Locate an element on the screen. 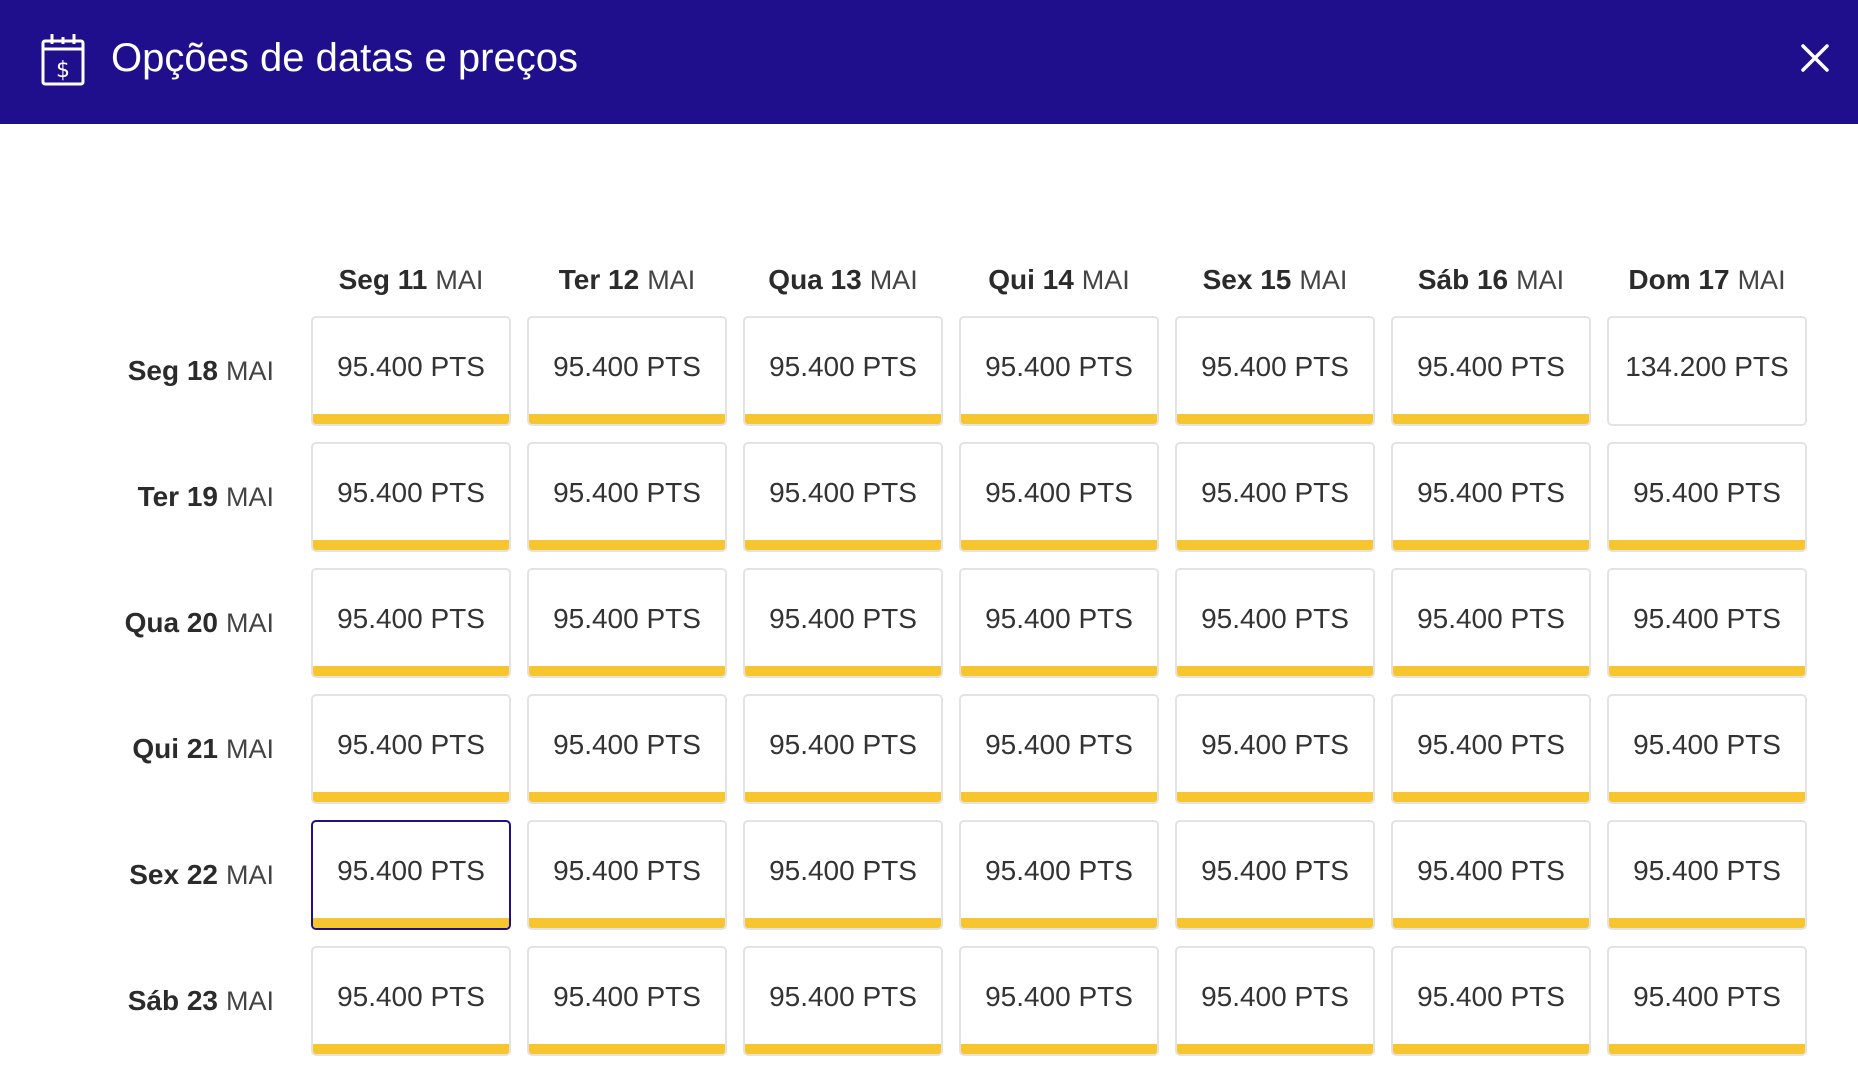  column-header-date: Seg 11 MAI is located at coordinates (411, 280).